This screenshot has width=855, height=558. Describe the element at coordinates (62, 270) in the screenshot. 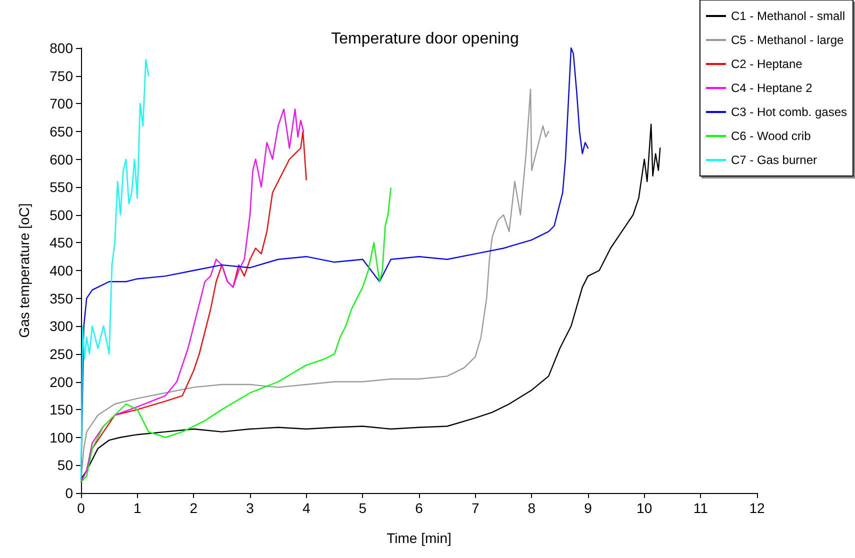

I see `y-tick-label: 400` at that location.